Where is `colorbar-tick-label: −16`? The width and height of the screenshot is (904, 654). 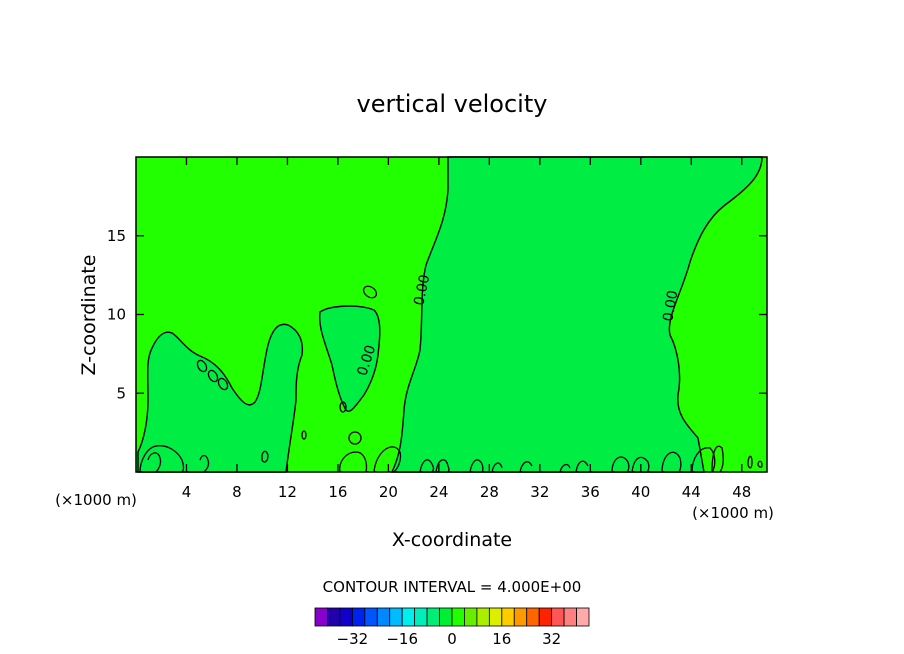 colorbar-tick-label: −16 is located at coordinates (402, 639).